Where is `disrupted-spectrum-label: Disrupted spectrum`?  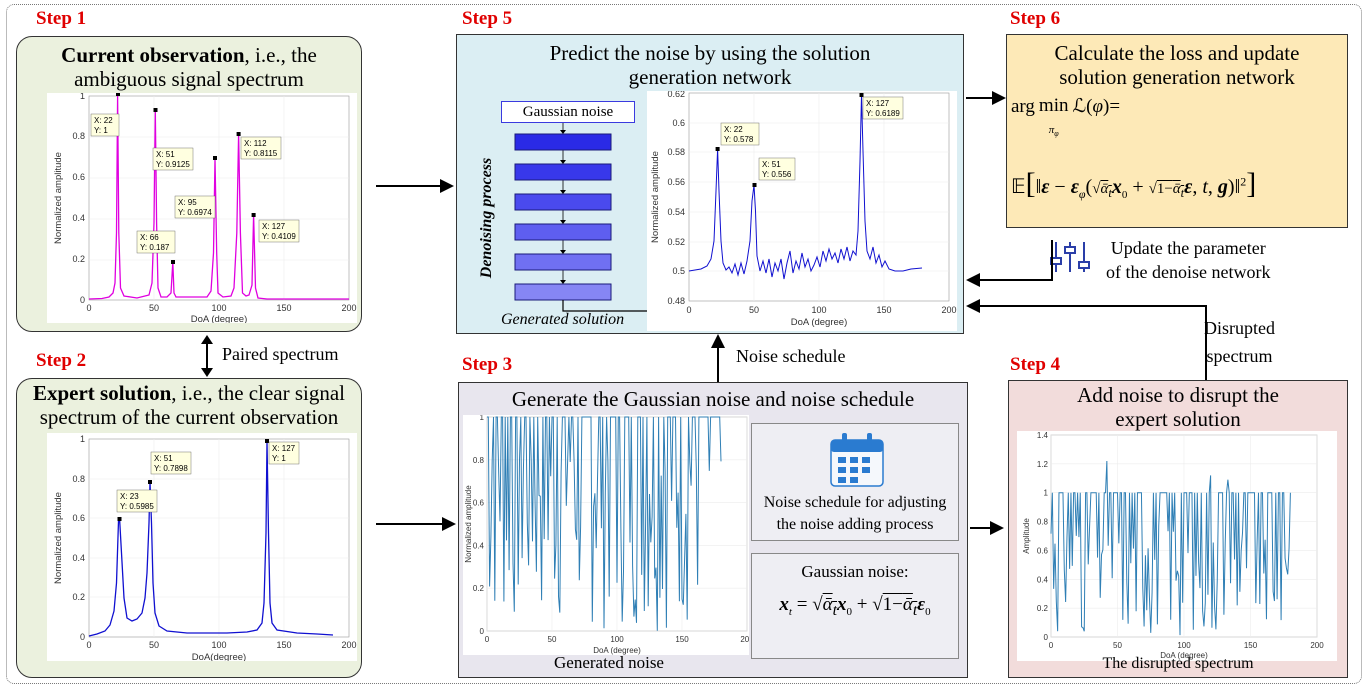 disrupted-spectrum-label: Disrupted spectrum is located at coordinates (1239, 342).